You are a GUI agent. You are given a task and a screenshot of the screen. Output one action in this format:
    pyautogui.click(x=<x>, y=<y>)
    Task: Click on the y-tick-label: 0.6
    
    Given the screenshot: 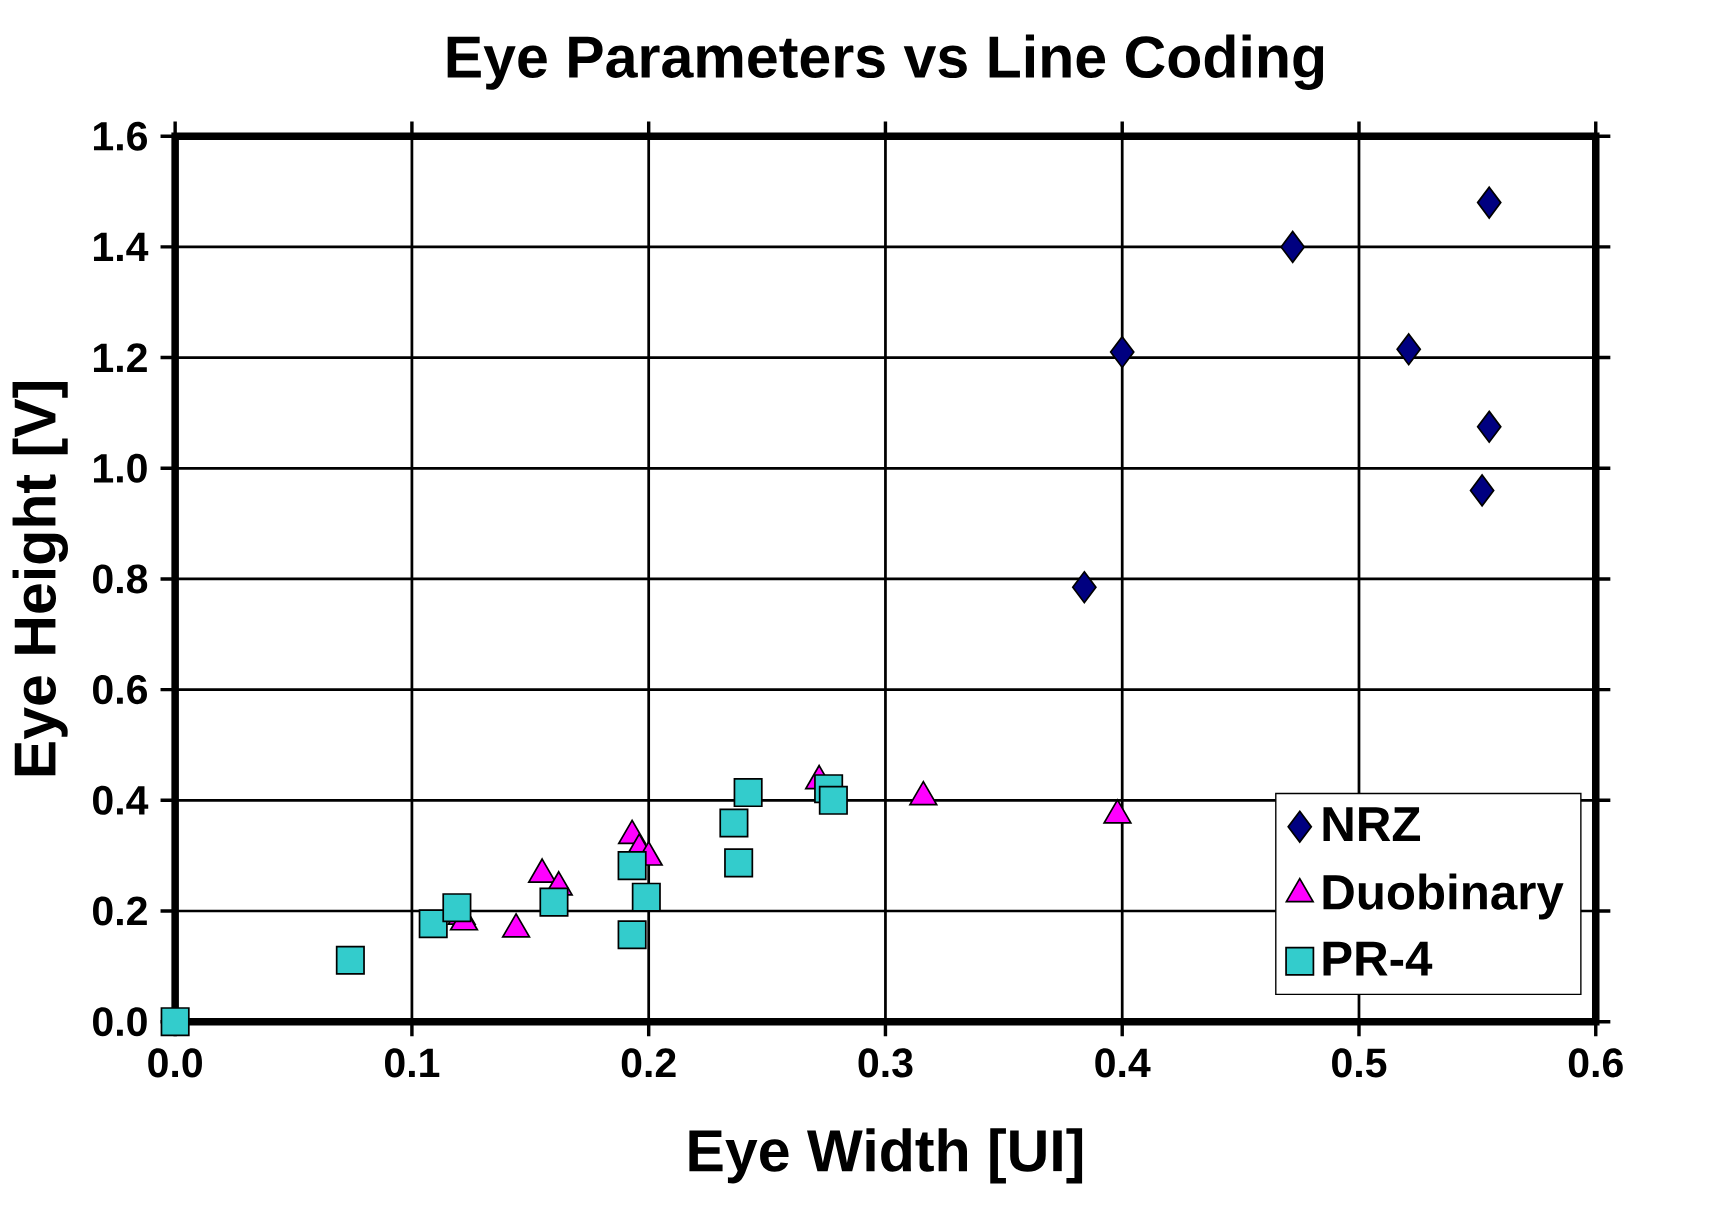 What is the action you would take?
    pyautogui.click(x=120, y=689)
    